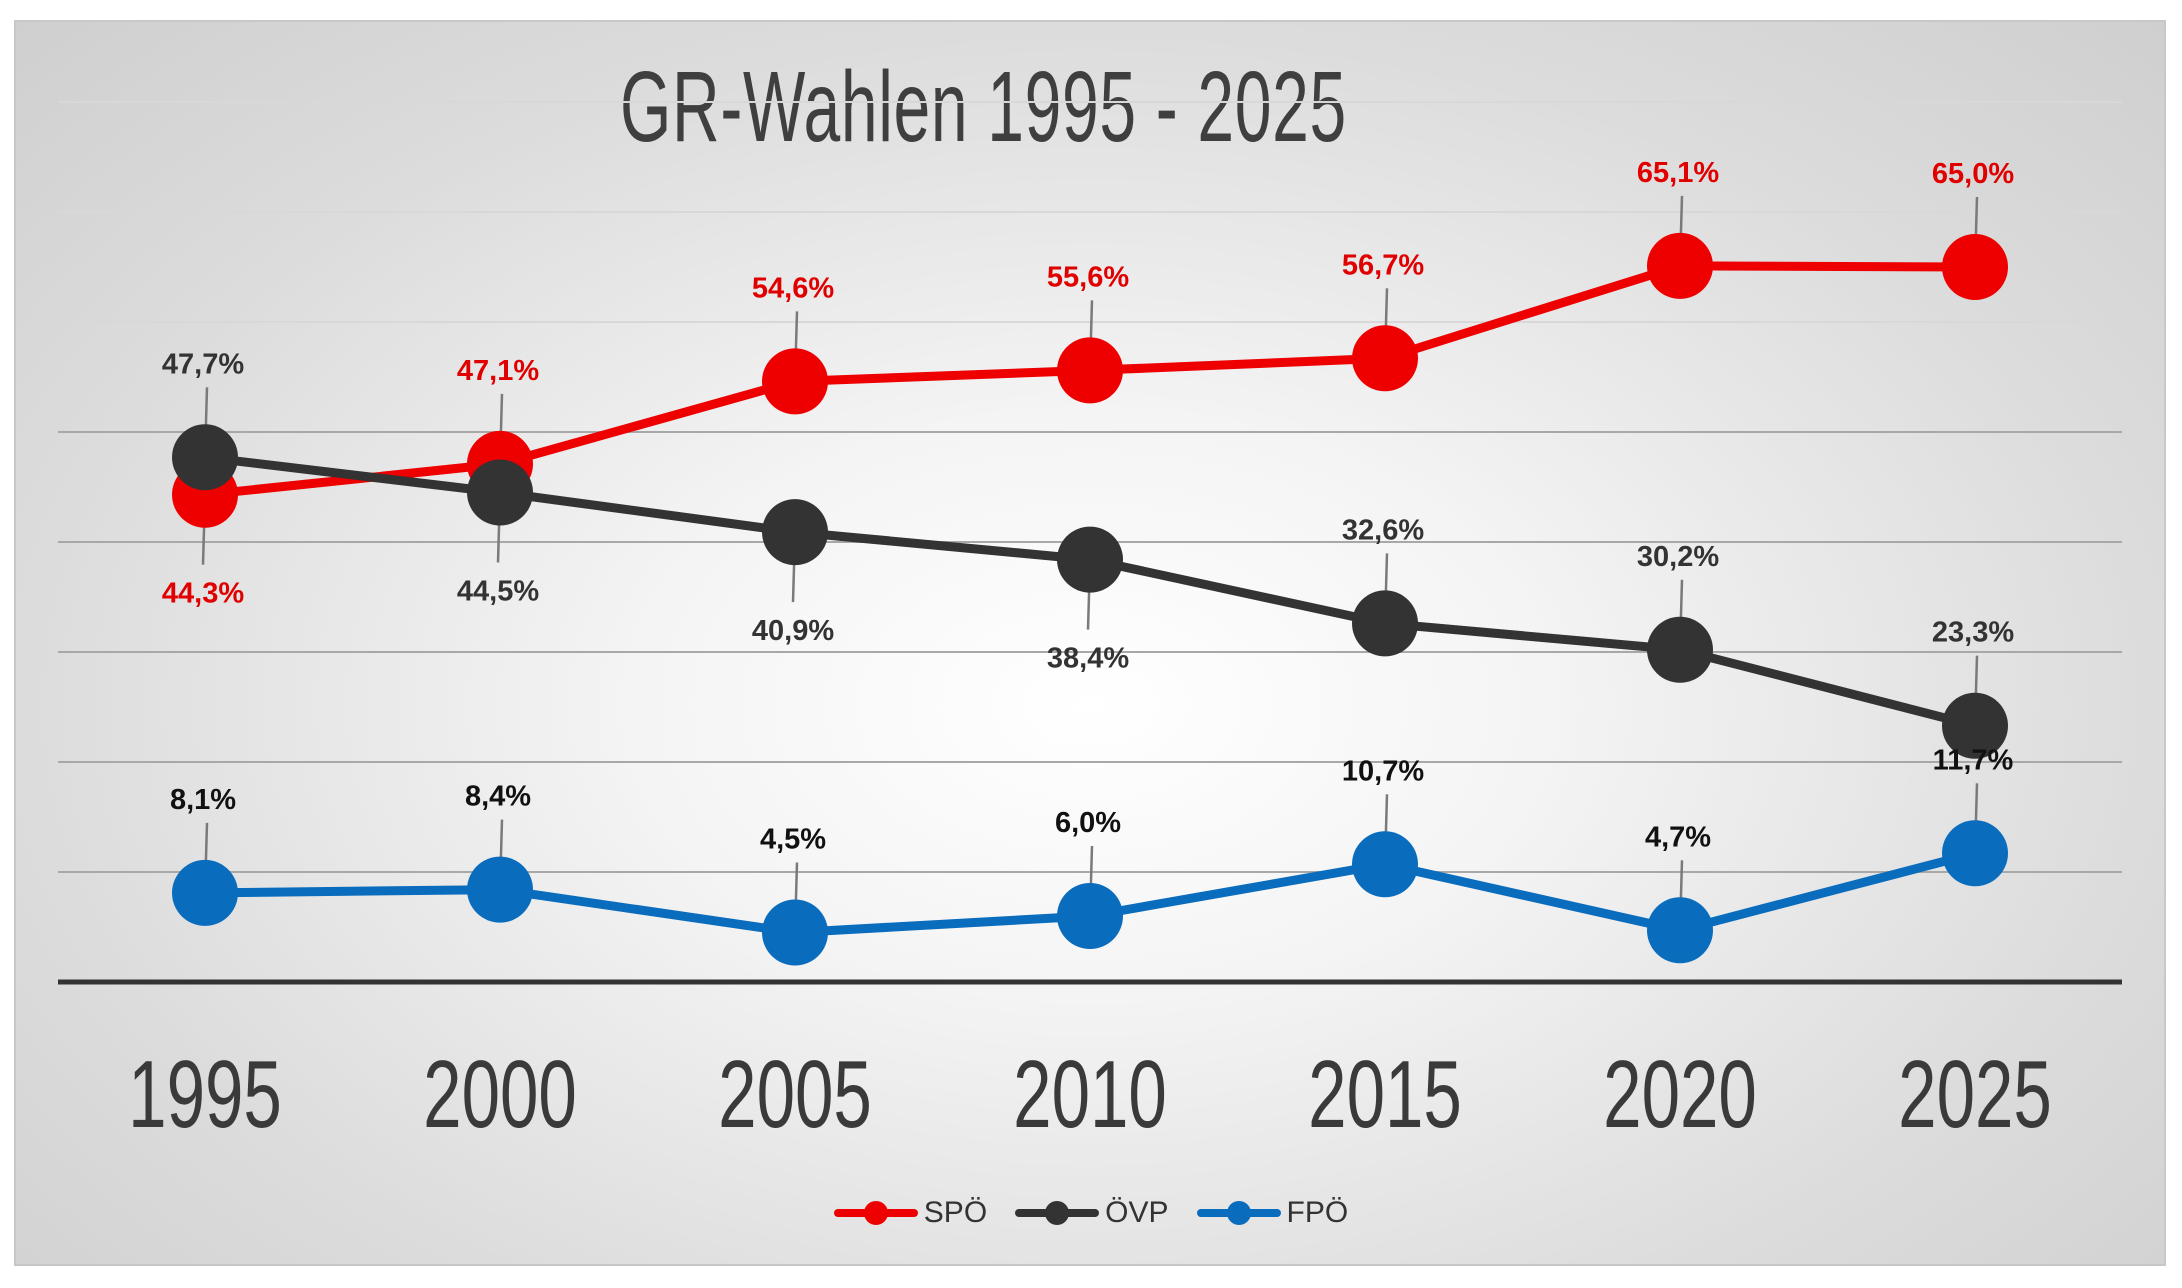  What do you see at coordinates (1137, 1212) in the screenshot?
I see `legend-label: ÖVP` at bounding box center [1137, 1212].